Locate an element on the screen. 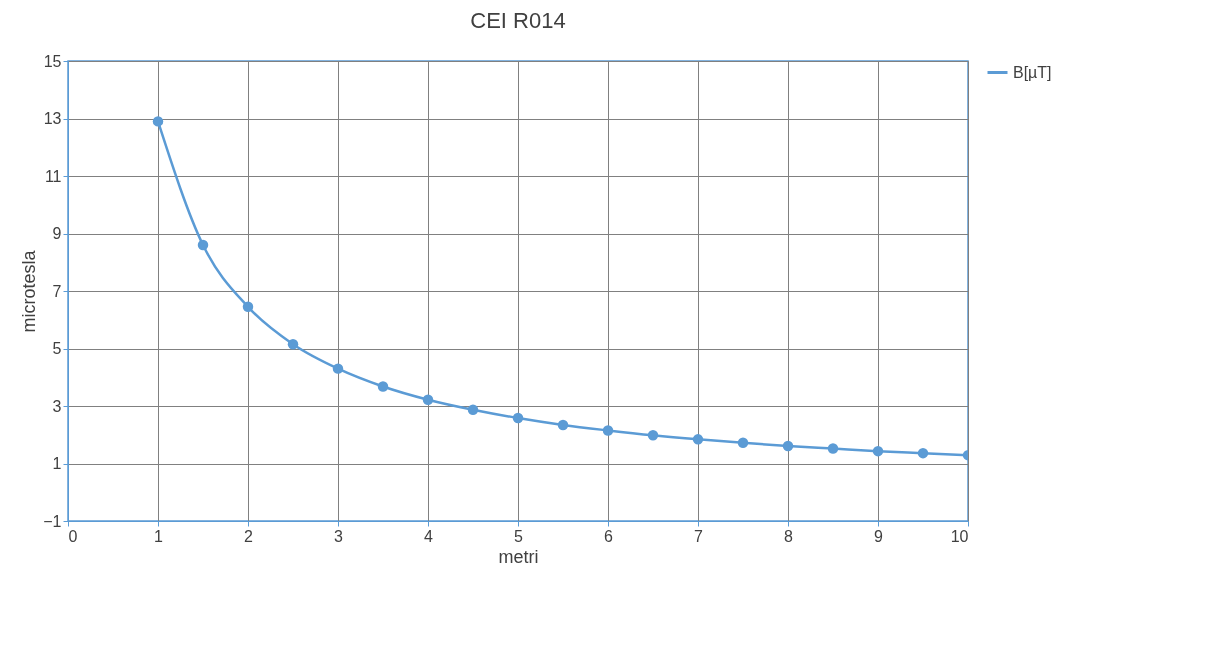 This screenshot has width=1205, height=648. x-tick-label: 6 is located at coordinates (609, 536).